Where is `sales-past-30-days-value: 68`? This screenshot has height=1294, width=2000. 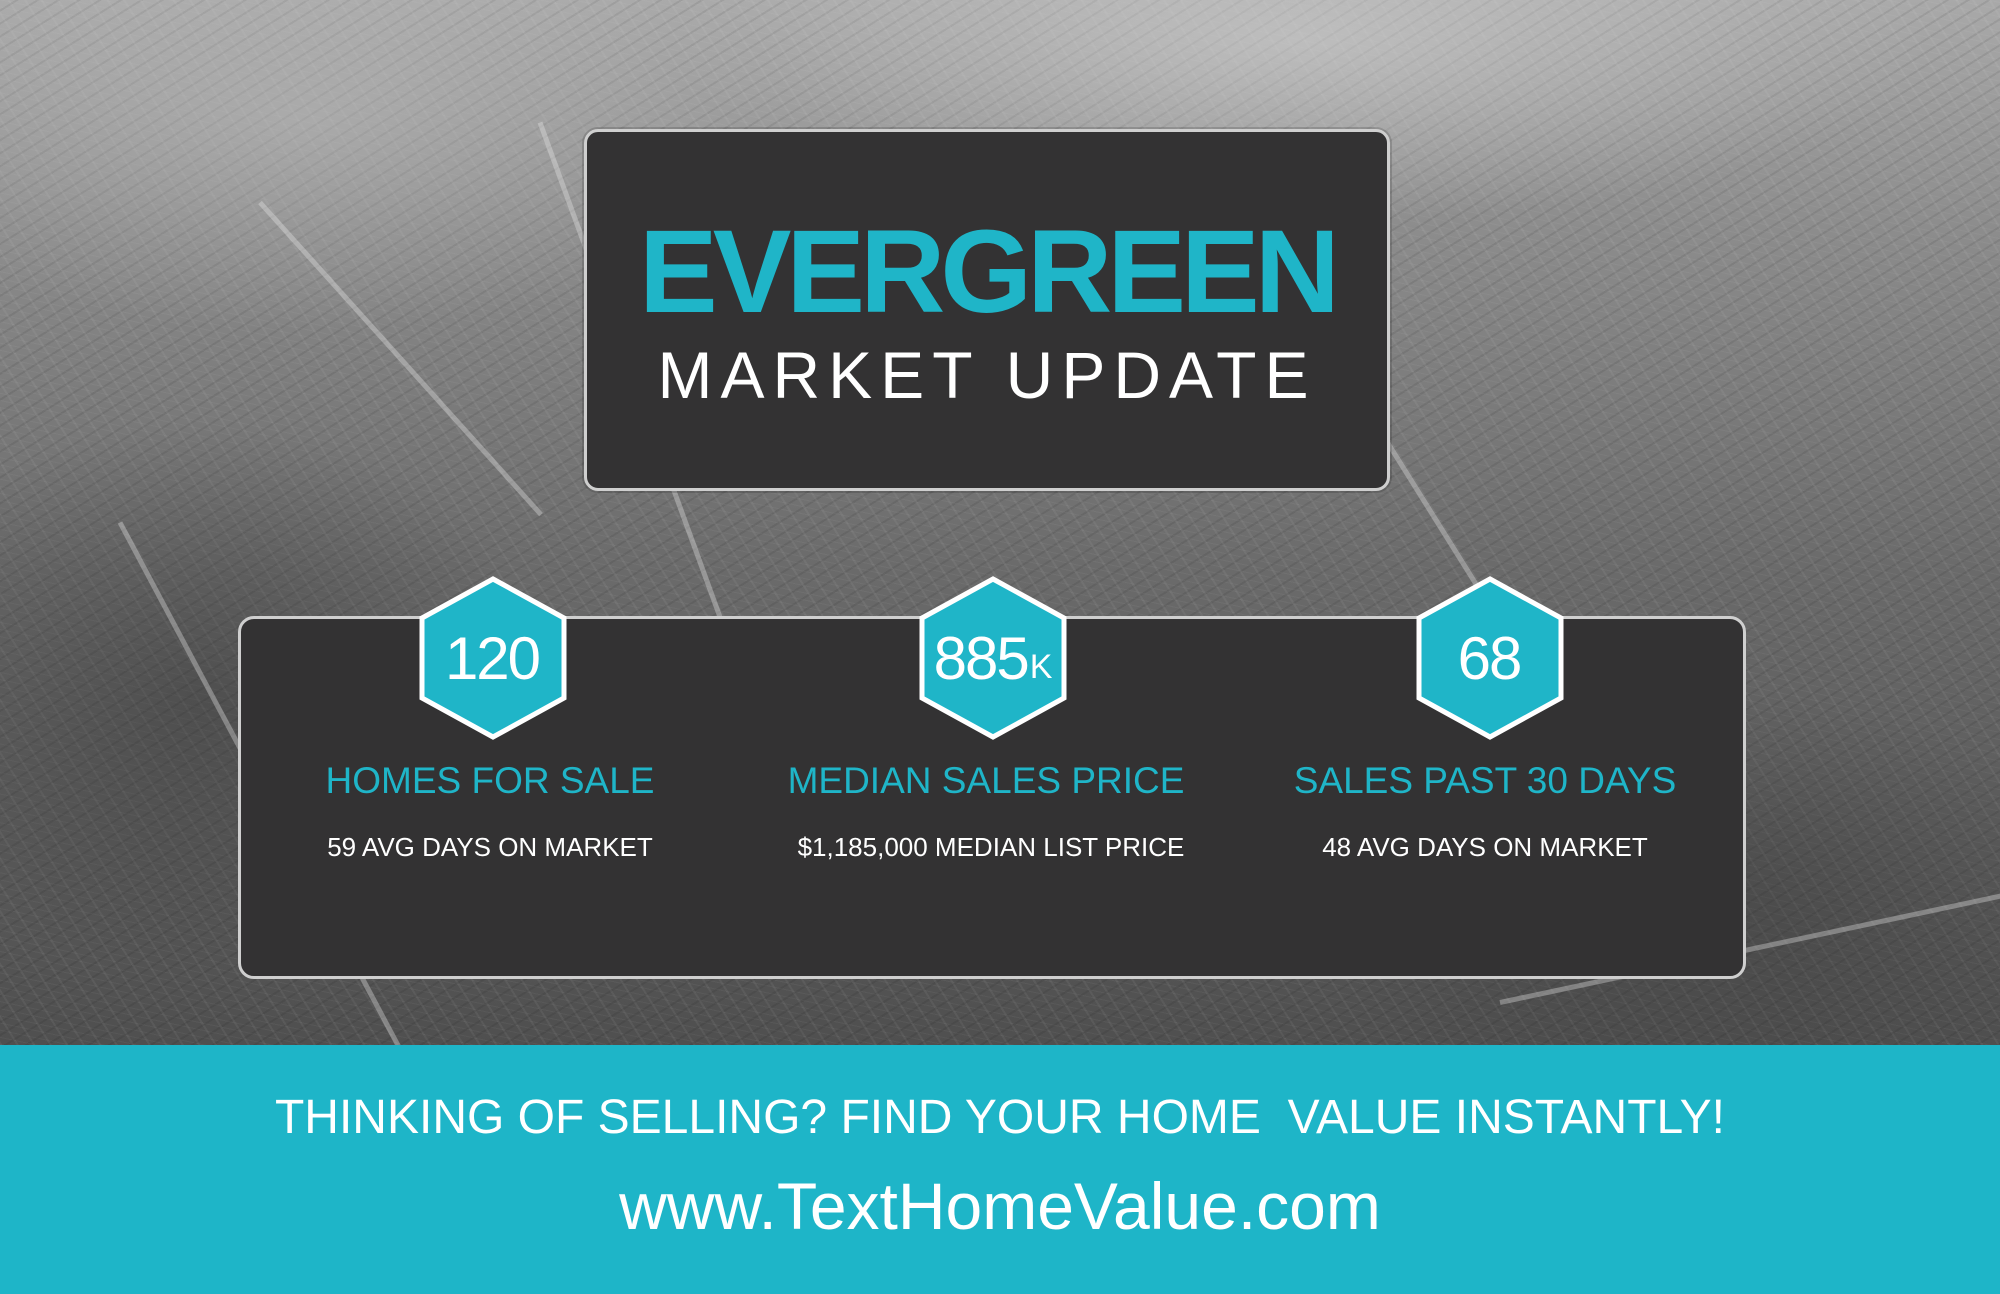
sales-past-30-days-value: 68 is located at coordinates (1490, 658).